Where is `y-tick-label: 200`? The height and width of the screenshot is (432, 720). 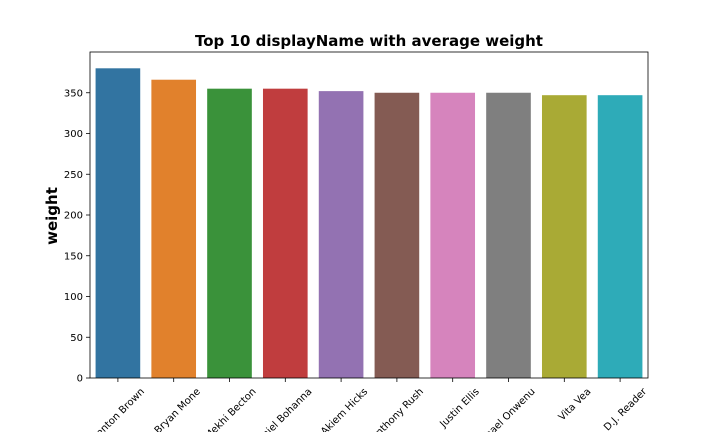
y-tick-label: 200 is located at coordinates (73, 216).